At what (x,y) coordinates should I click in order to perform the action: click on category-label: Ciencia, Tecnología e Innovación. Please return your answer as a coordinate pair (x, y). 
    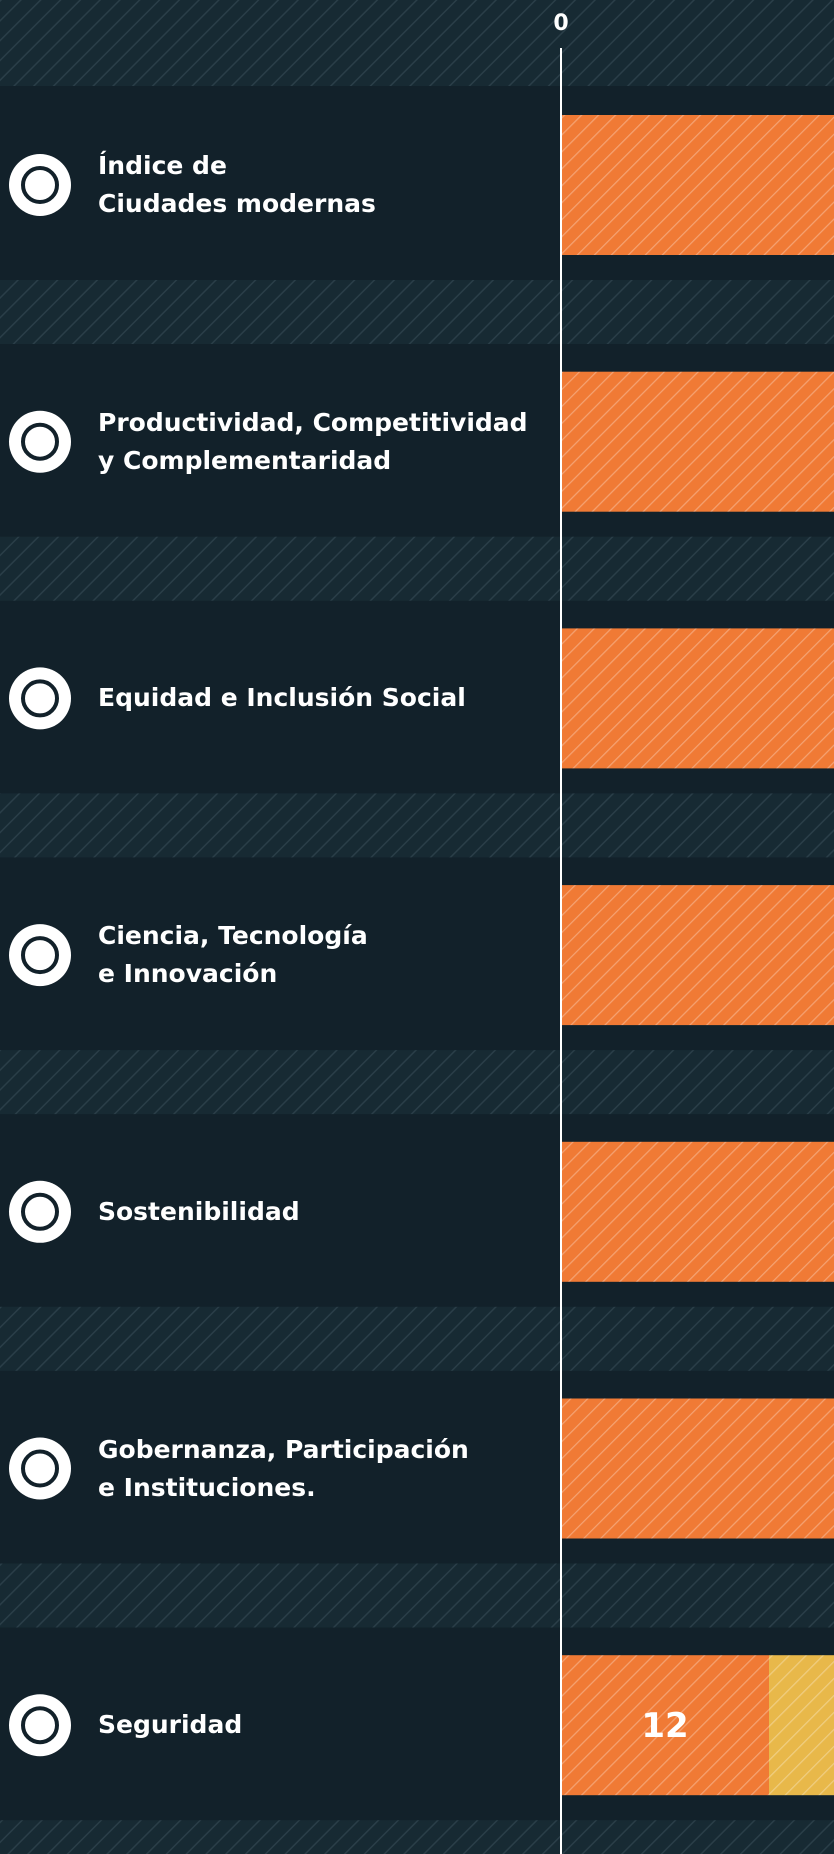
    Looking at the image, I should click on (233, 955).